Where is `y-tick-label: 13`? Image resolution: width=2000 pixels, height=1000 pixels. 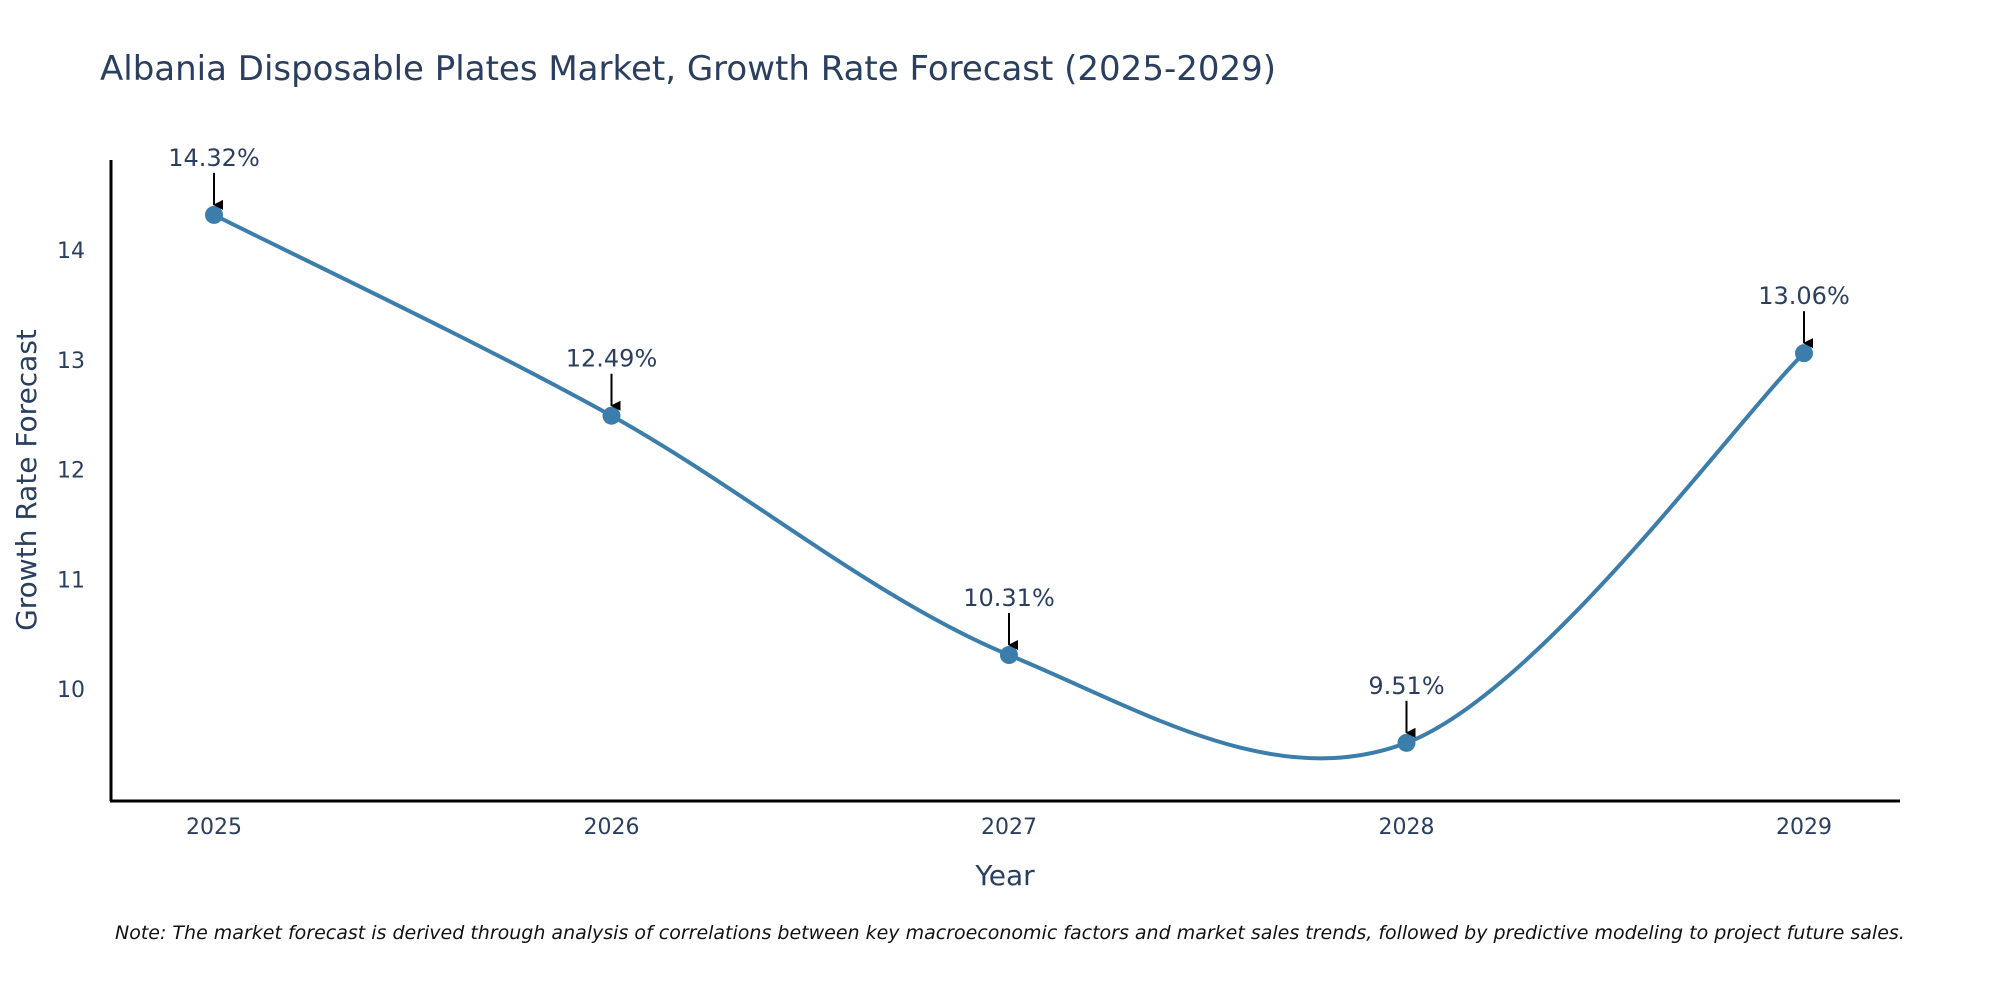
y-tick-label: 13 is located at coordinates (71, 361).